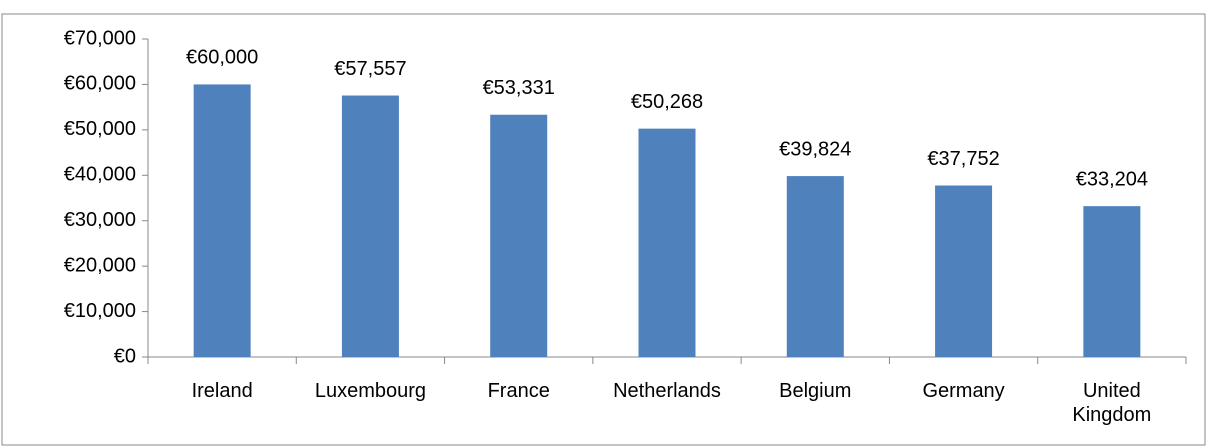 This screenshot has width=1208, height=447. I want to click on value-label: €60,000, so click(222, 58).